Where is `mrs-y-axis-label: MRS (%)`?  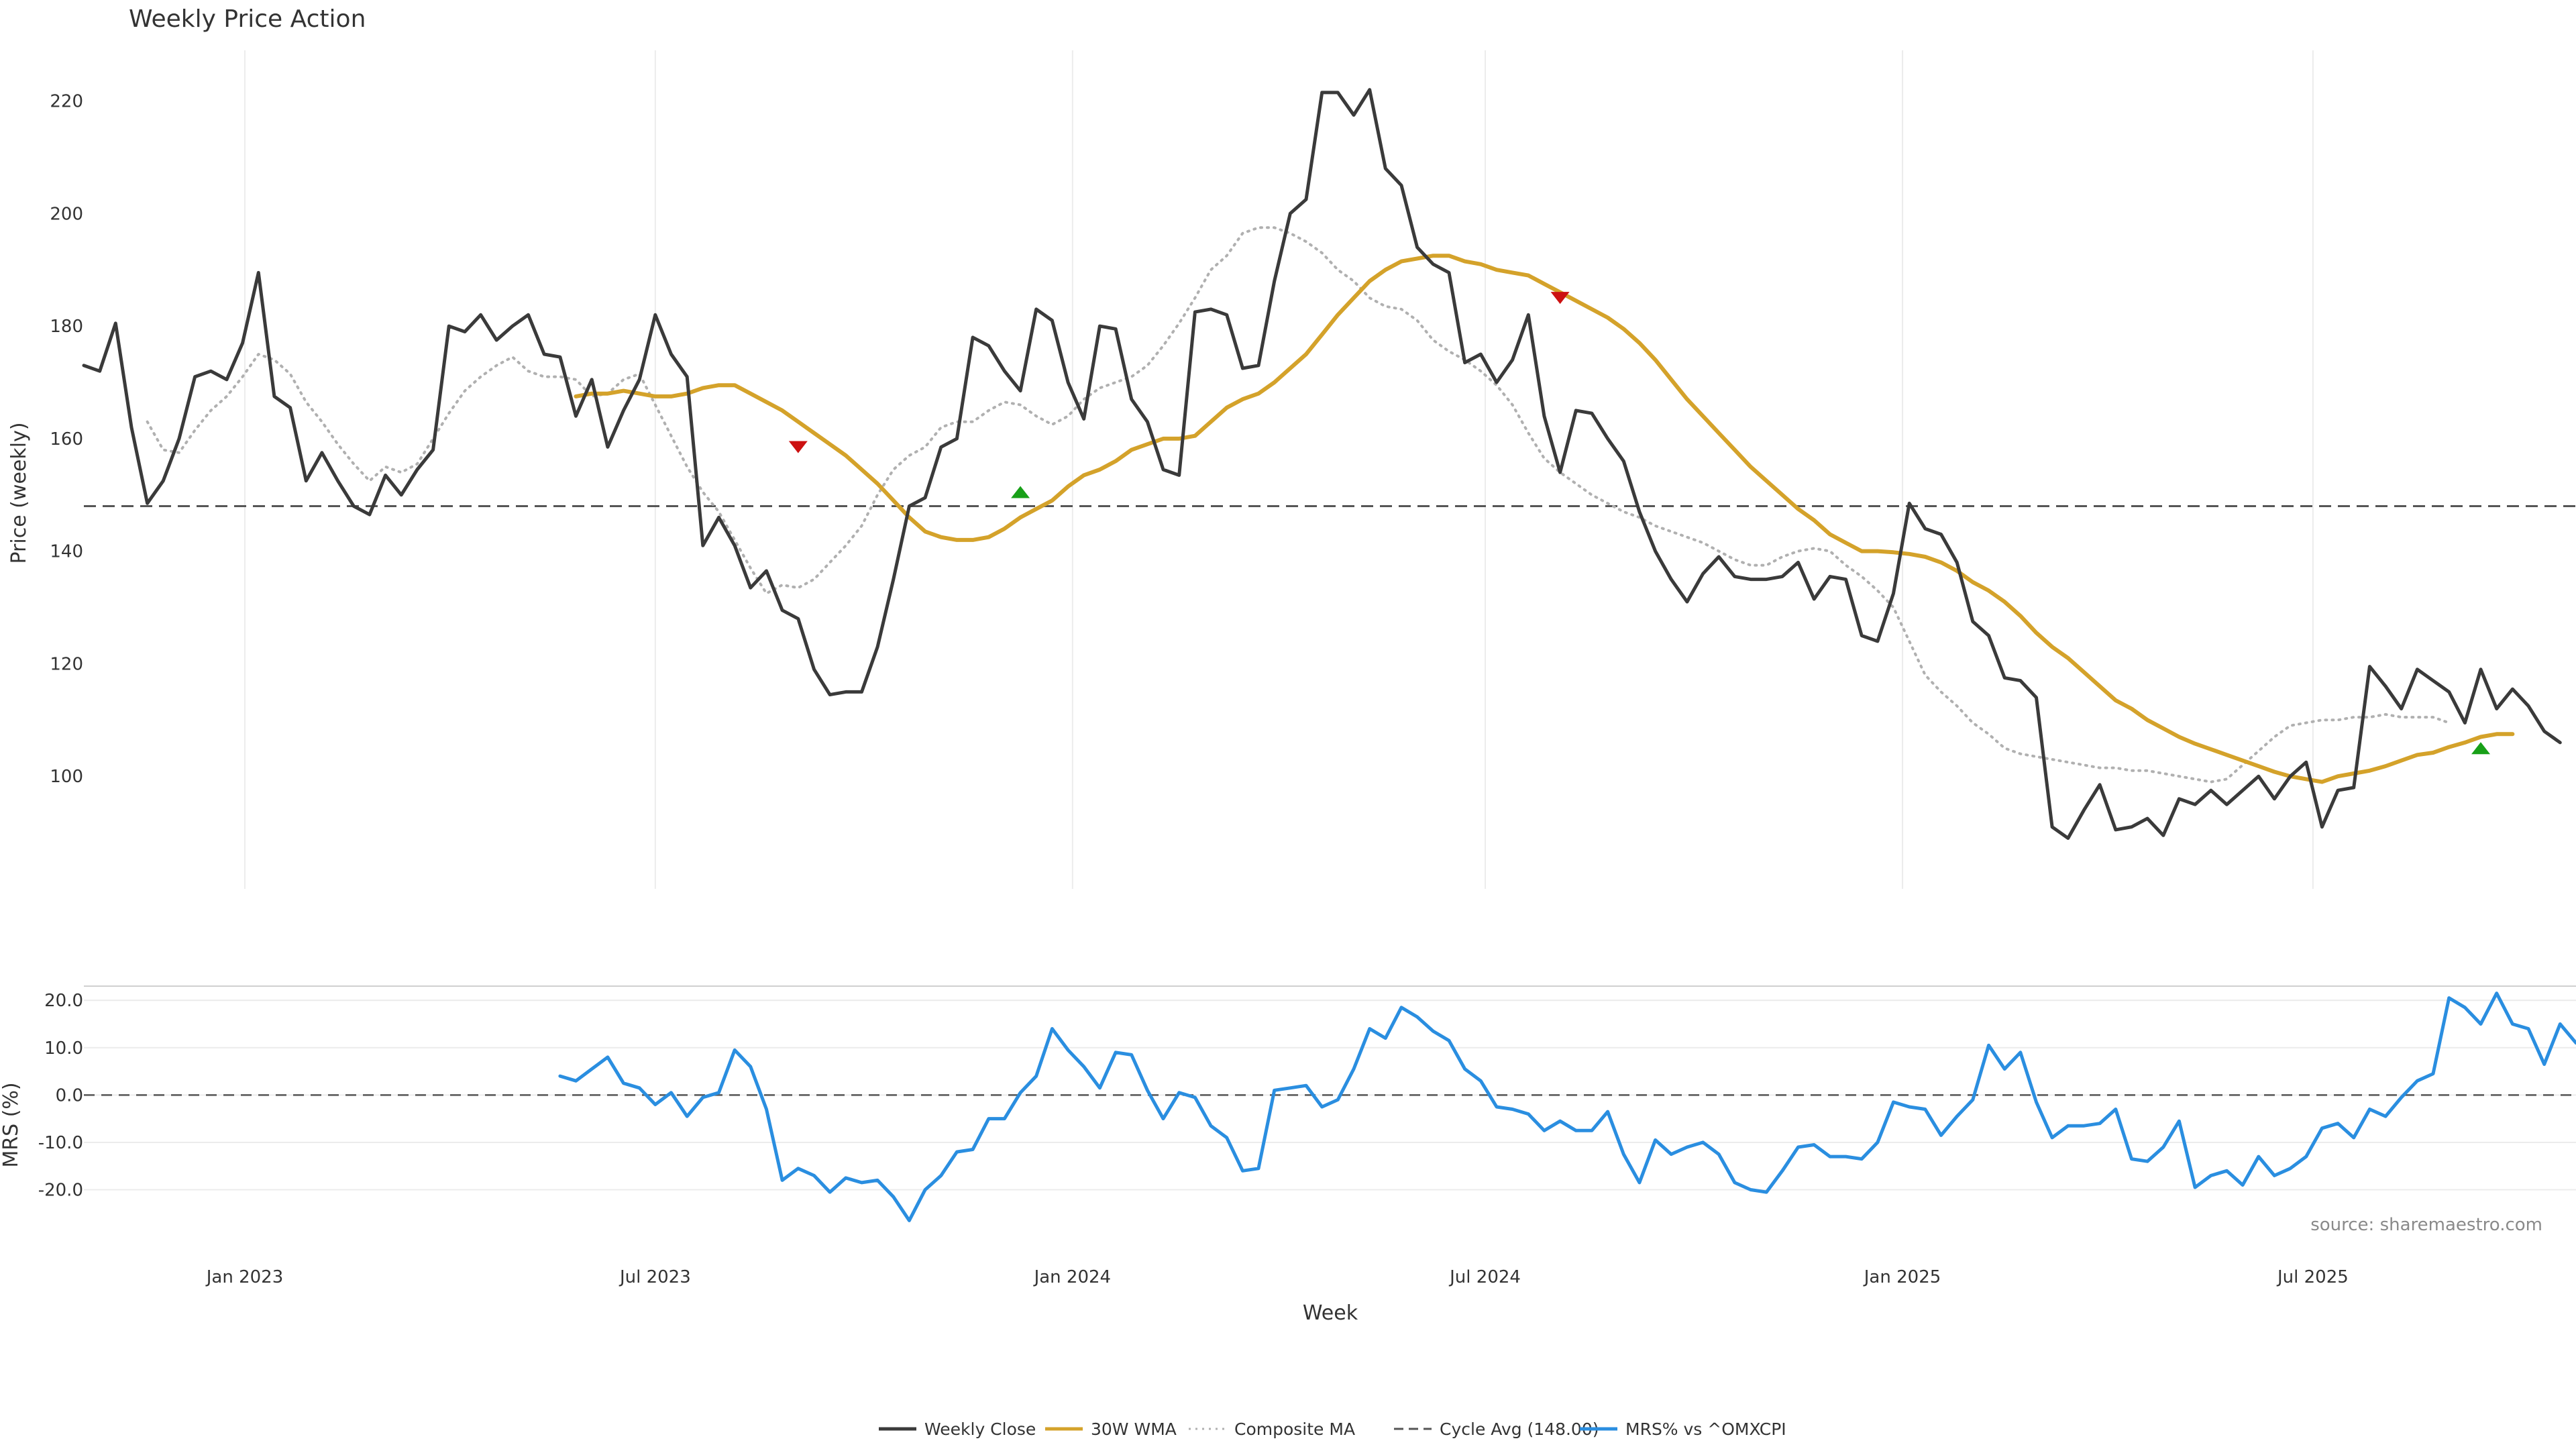 mrs-y-axis-label: MRS (%) is located at coordinates (11, 1124).